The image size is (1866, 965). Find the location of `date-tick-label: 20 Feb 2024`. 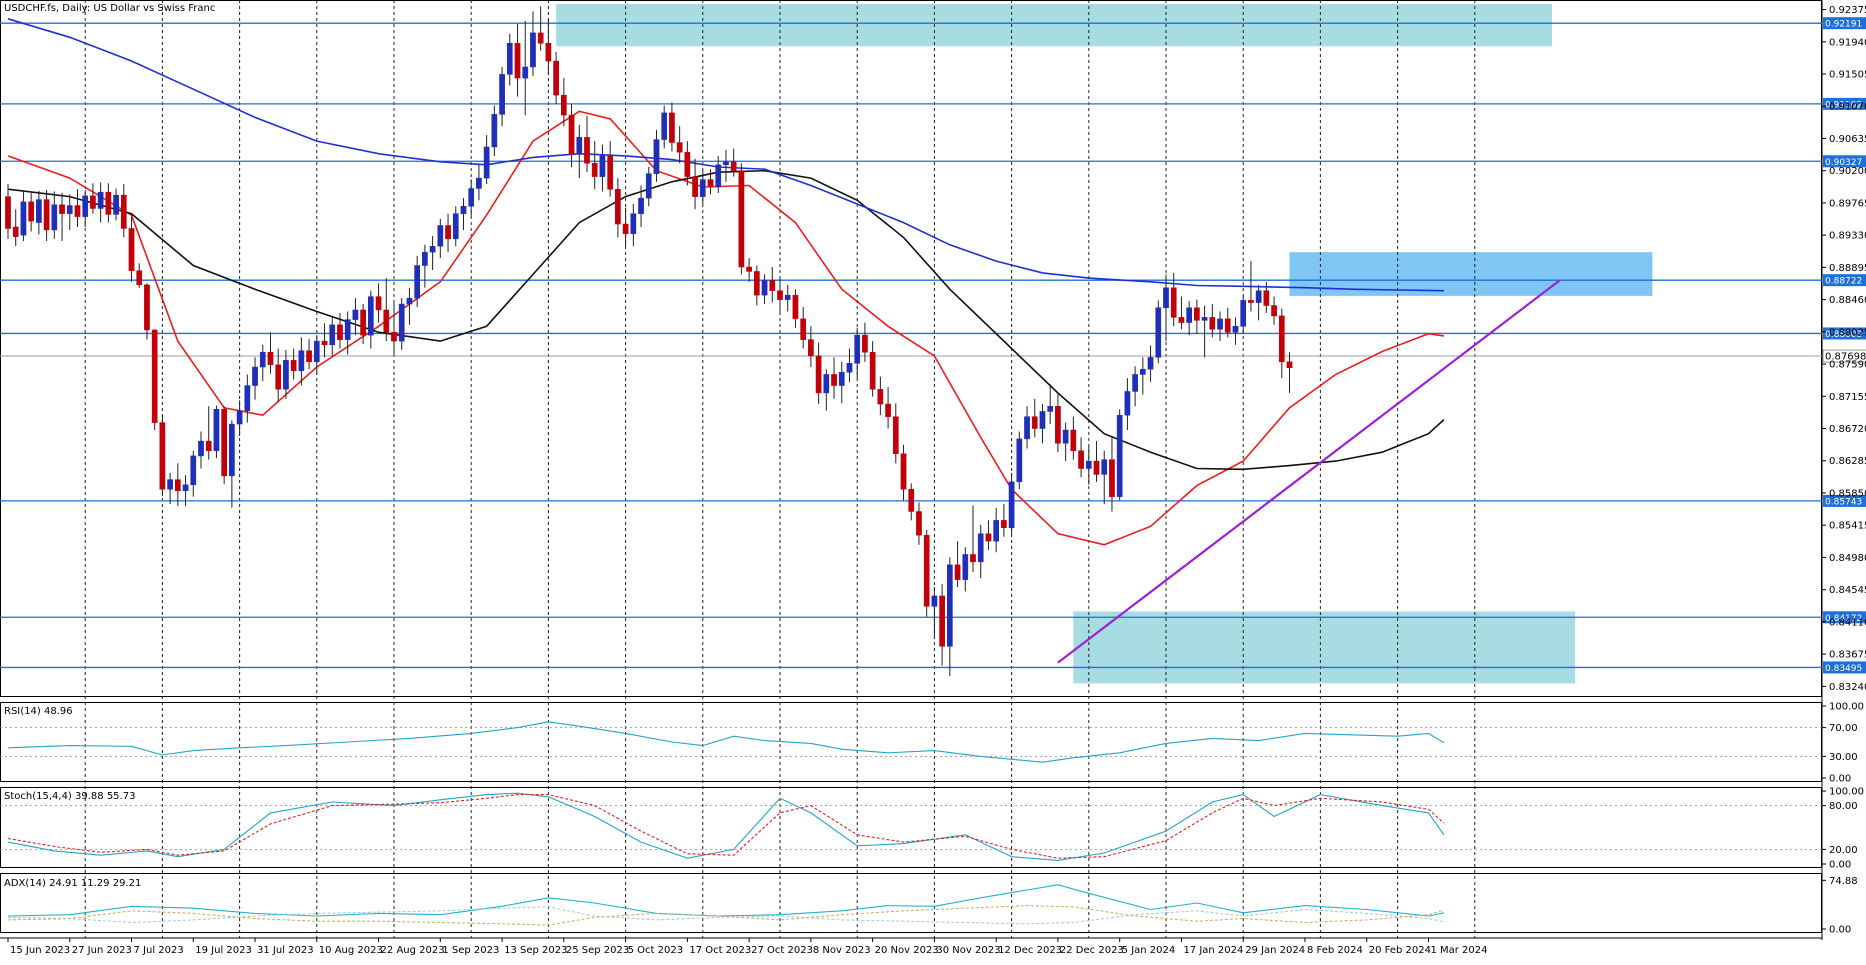

date-tick-label: 20 Feb 2024 is located at coordinates (1400, 950).